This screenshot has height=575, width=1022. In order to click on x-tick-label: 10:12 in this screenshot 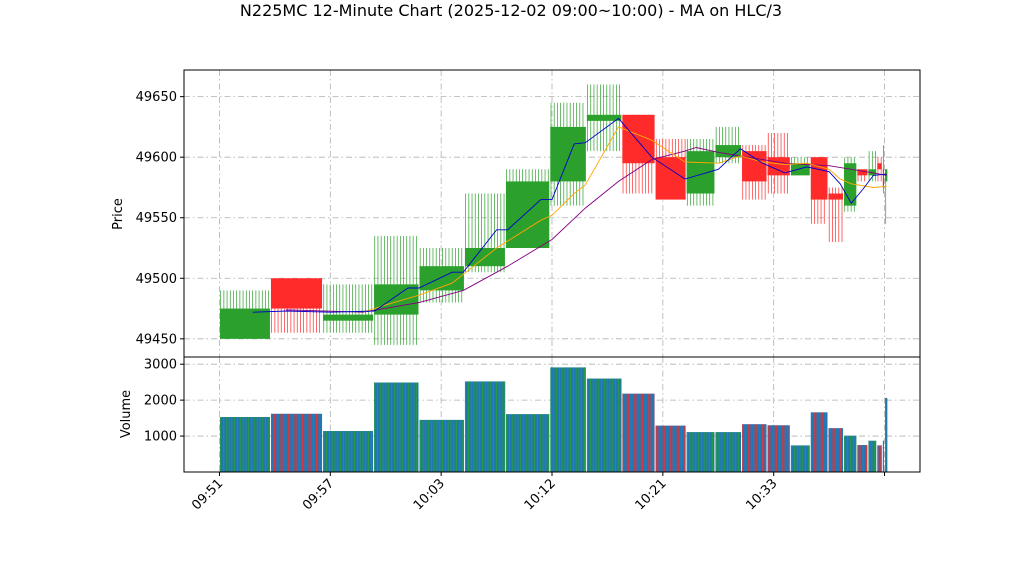, I will do `click(540, 494)`.